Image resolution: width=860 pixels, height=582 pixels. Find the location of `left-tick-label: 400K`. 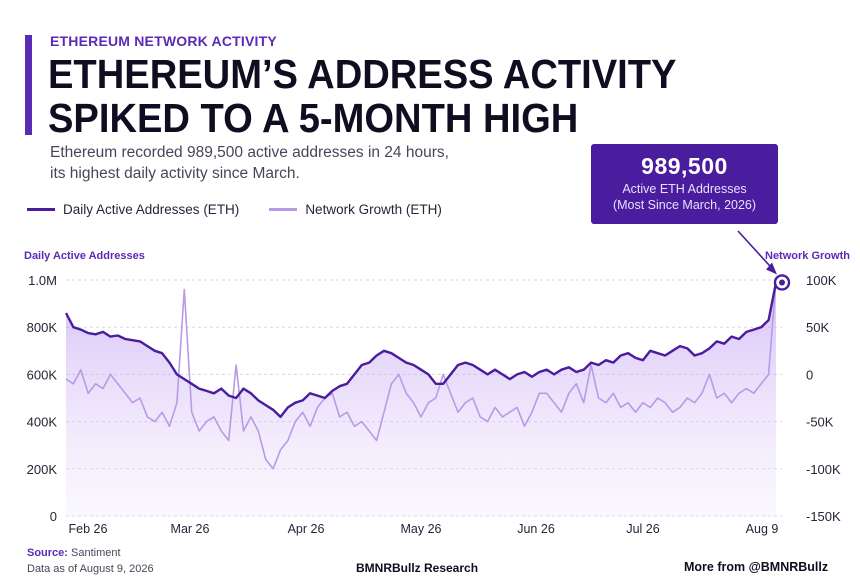

left-tick-label: 400K is located at coordinates (42, 422).